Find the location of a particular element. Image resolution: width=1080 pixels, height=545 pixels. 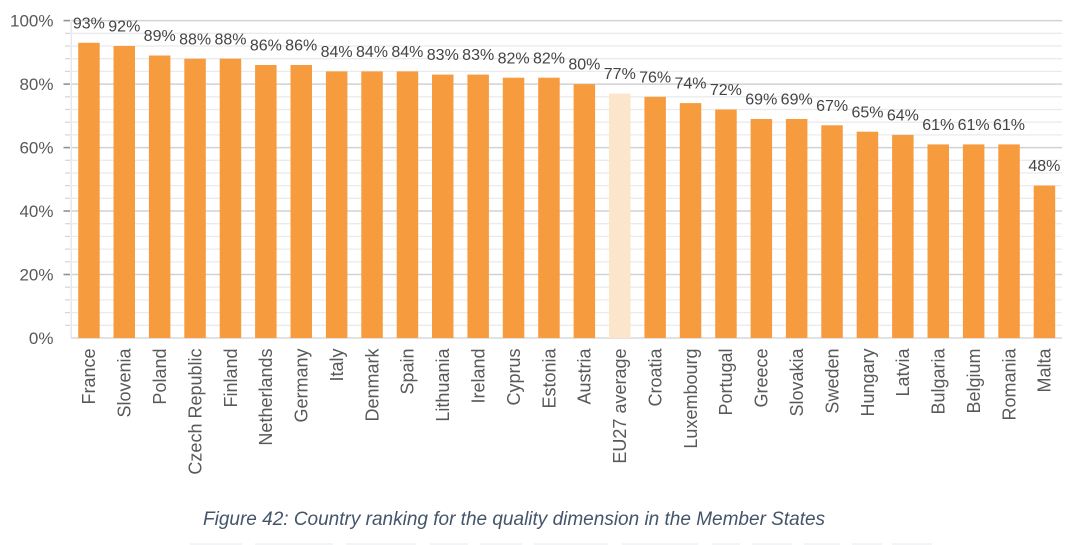

svg-text: 0% is located at coordinates (41, 338).